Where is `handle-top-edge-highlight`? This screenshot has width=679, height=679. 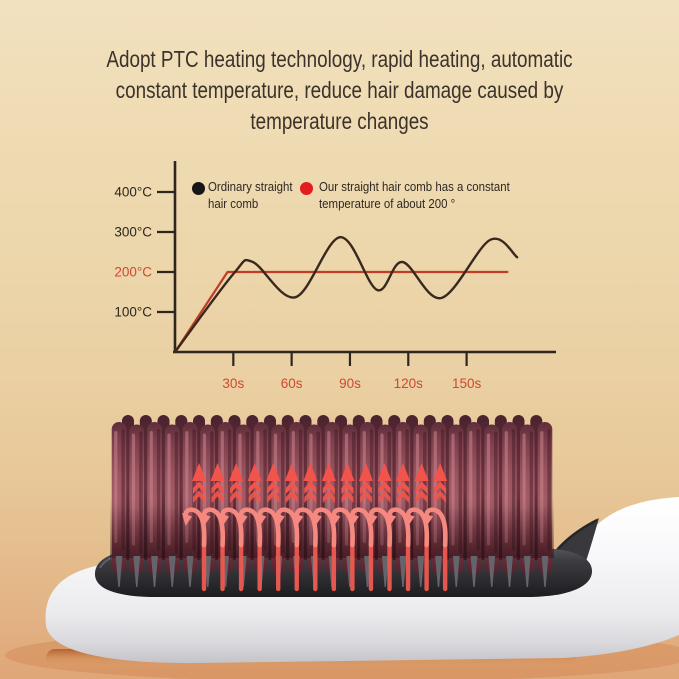
handle-top-edge-highlight is located at coordinates (639, 512).